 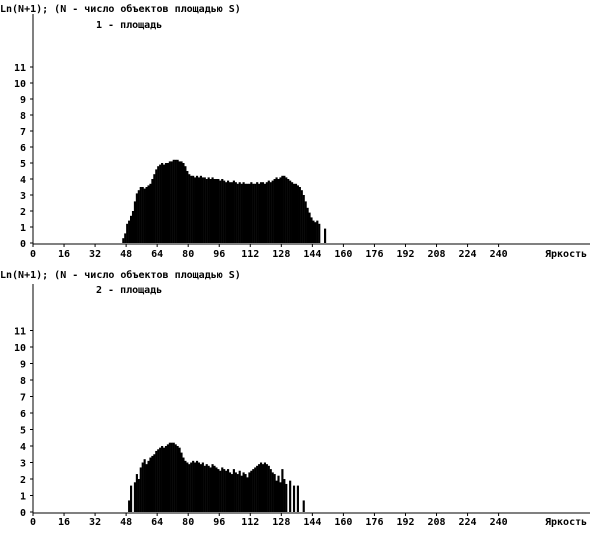 I want to click on y-tick-label: 8, so click(x=23, y=116).